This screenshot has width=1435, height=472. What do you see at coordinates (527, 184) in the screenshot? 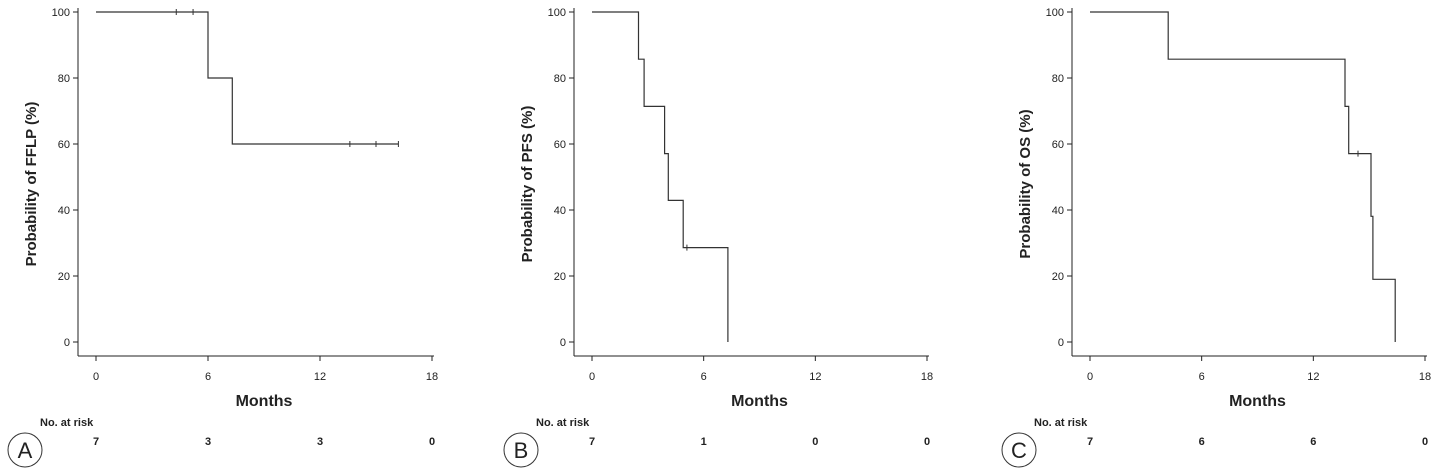
I see `y-axis-title: Probability of PFS (%)` at bounding box center [527, 184].